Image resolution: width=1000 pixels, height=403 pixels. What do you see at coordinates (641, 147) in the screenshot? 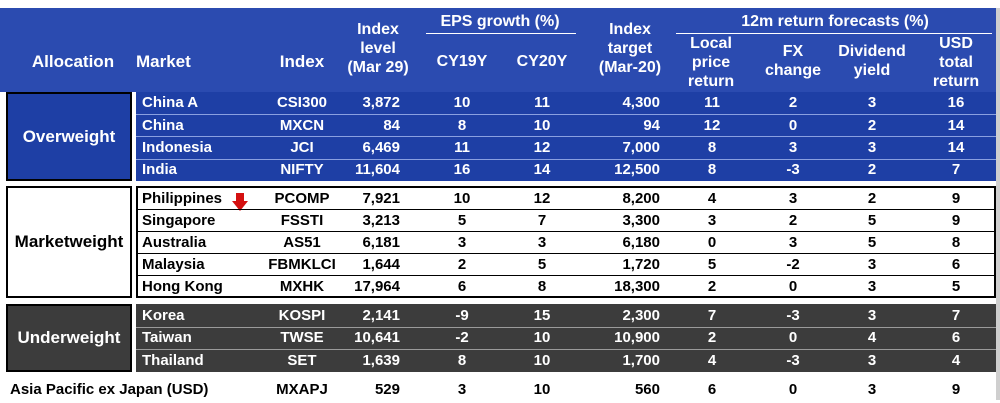
I see `index-target: 7,000` at bounding box center [641, 147].